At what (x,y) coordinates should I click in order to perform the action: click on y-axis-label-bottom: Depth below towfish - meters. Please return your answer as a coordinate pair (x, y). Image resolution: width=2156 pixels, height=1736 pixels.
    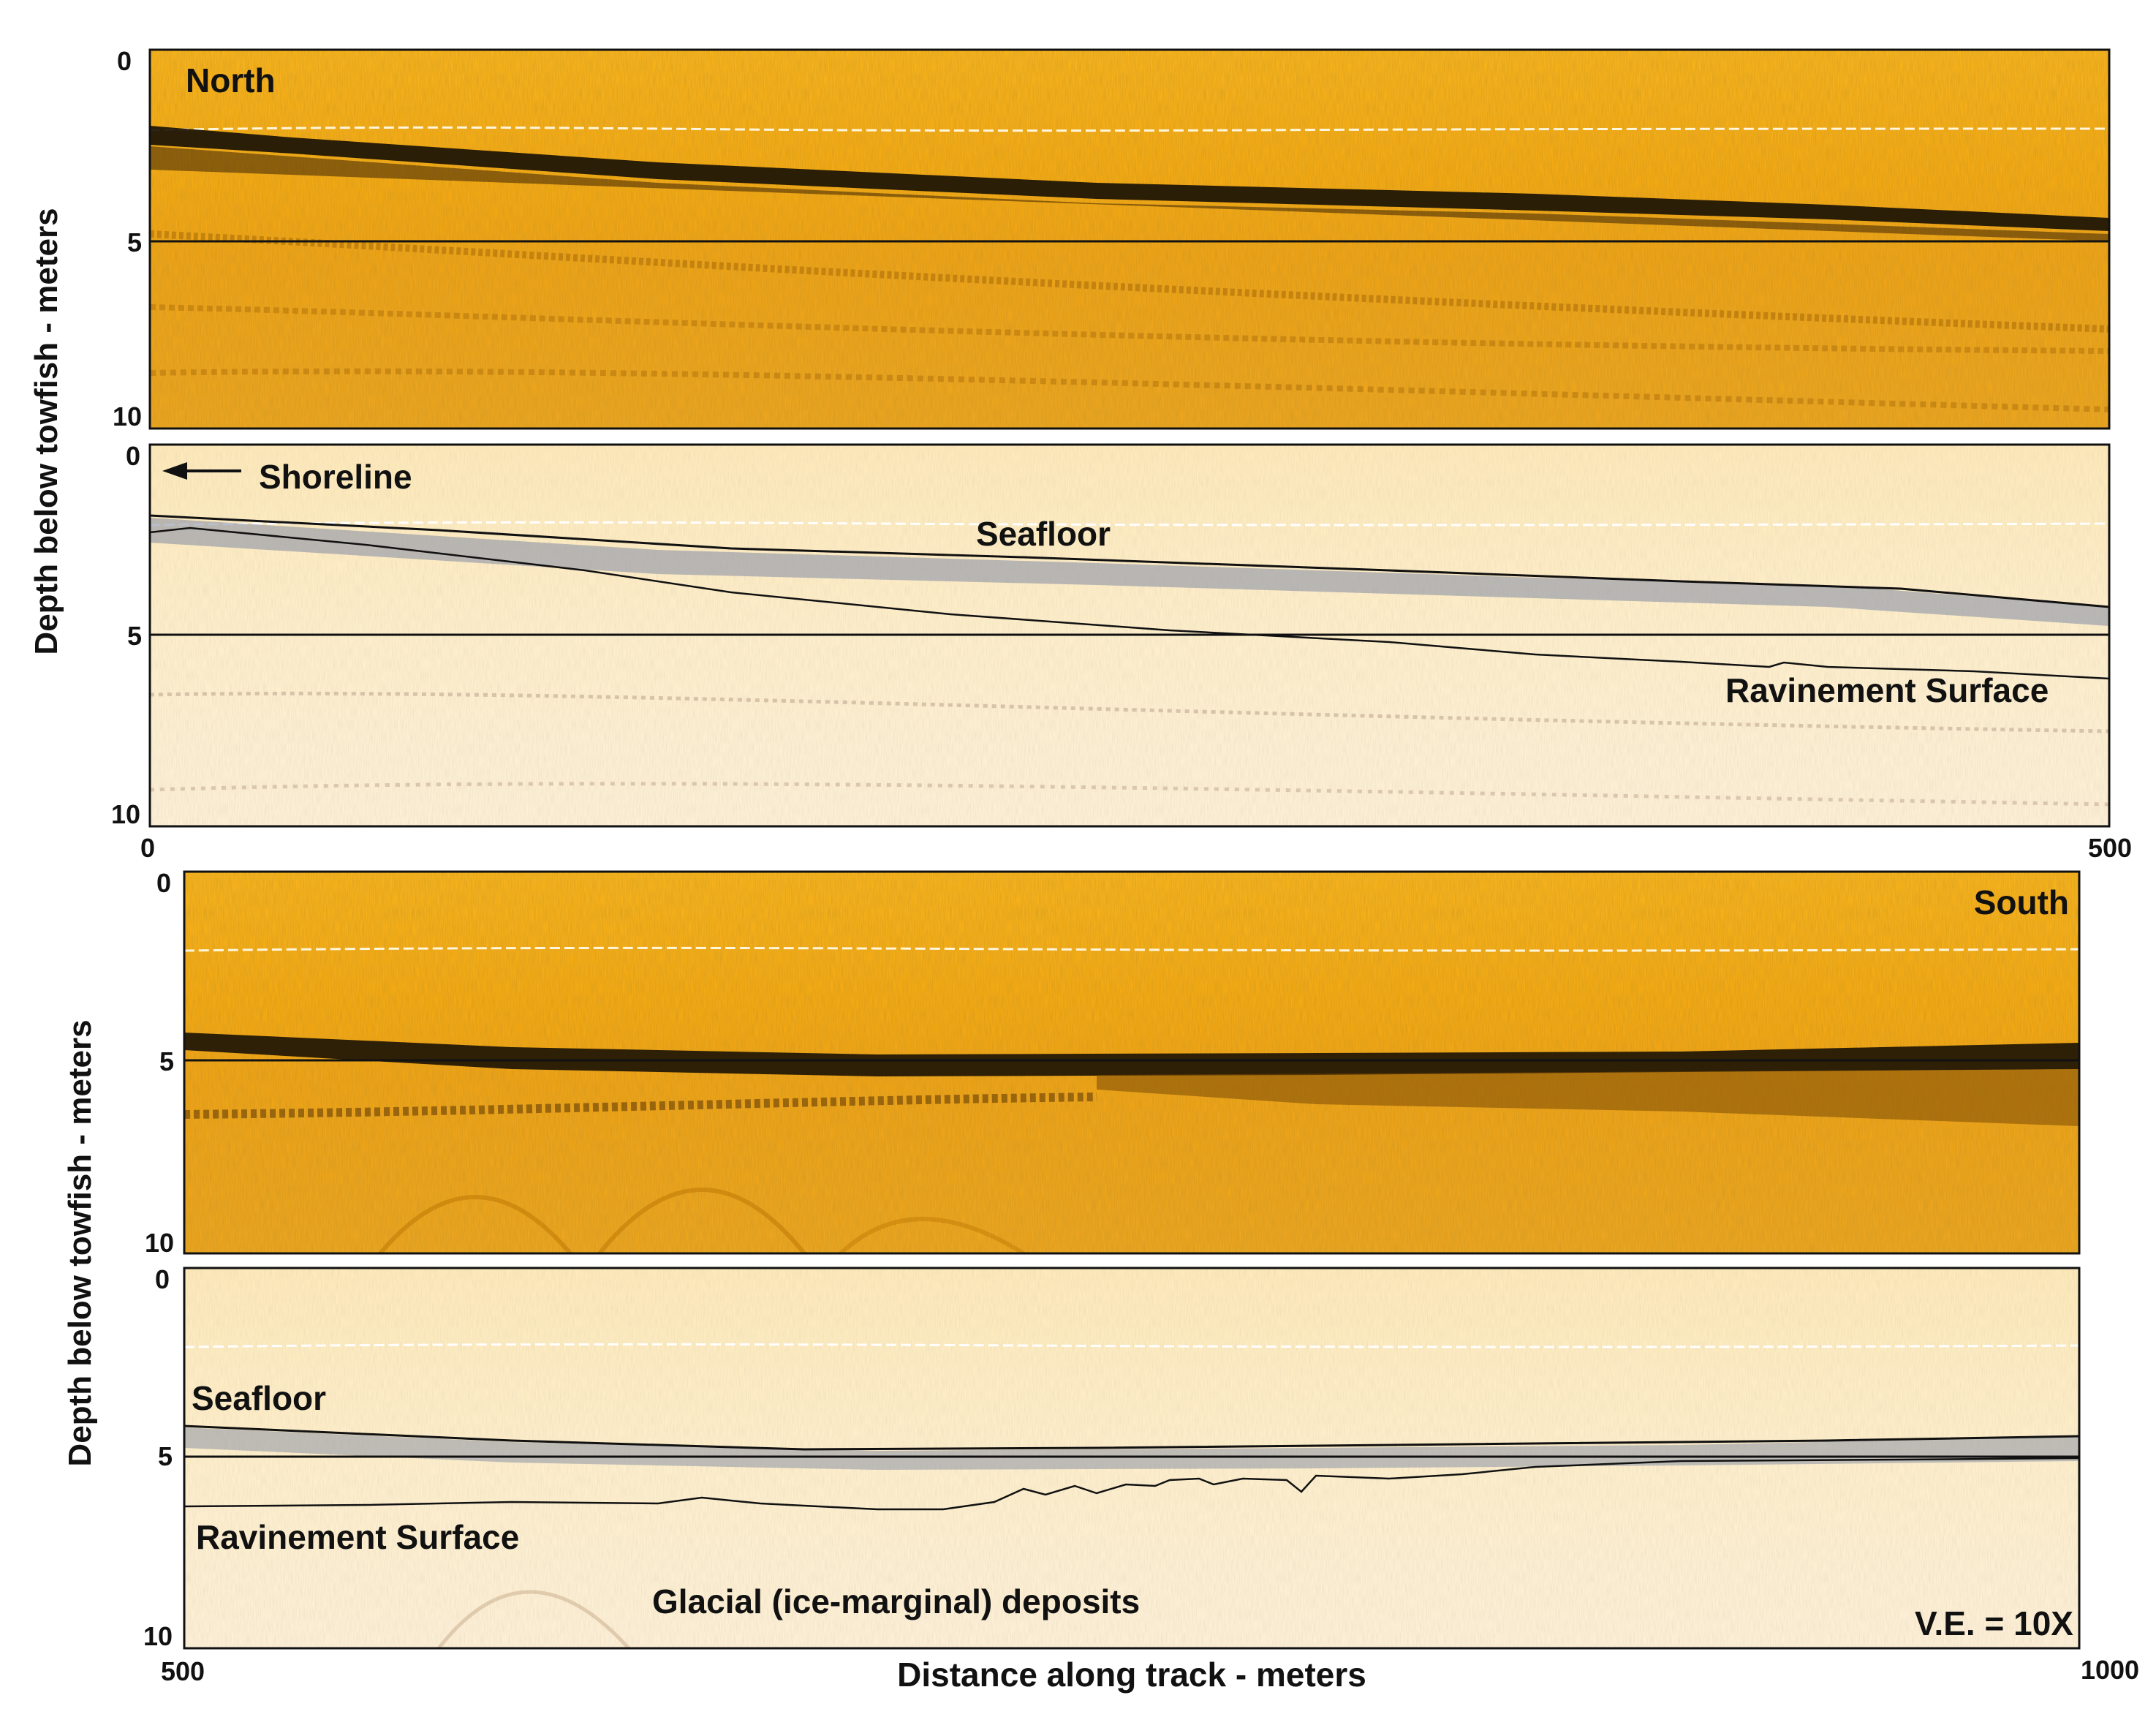
    Looking at the image, I should click on (80, 1242).